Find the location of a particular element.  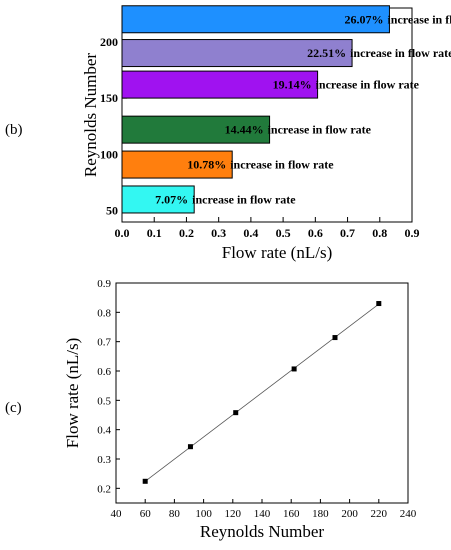

bar-percent-label: 7.07% is located at coordinates (171, 199).